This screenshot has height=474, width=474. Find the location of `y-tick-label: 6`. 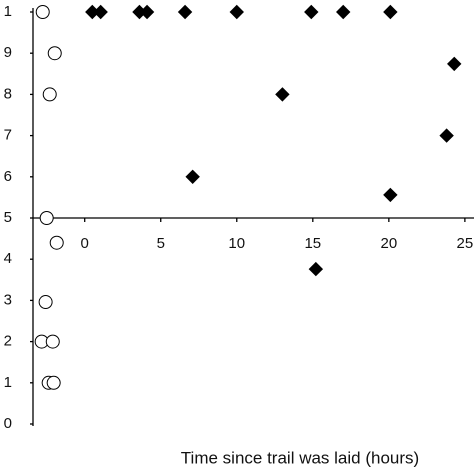

y-tick-label: 6 is located at coordinates (8, 176).